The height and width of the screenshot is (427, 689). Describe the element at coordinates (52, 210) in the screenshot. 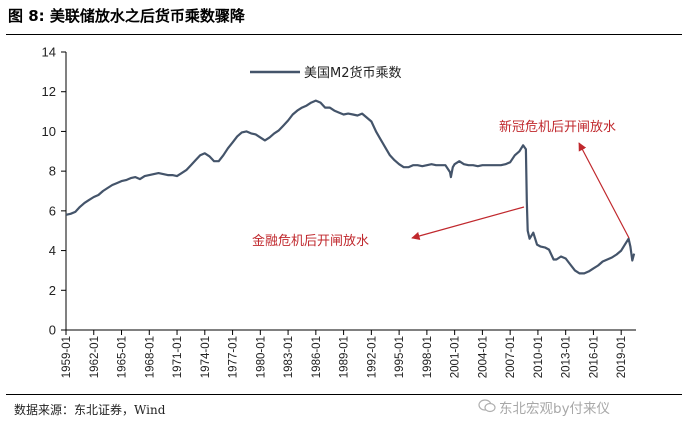

I see `y-tick-label: 6` at that location.